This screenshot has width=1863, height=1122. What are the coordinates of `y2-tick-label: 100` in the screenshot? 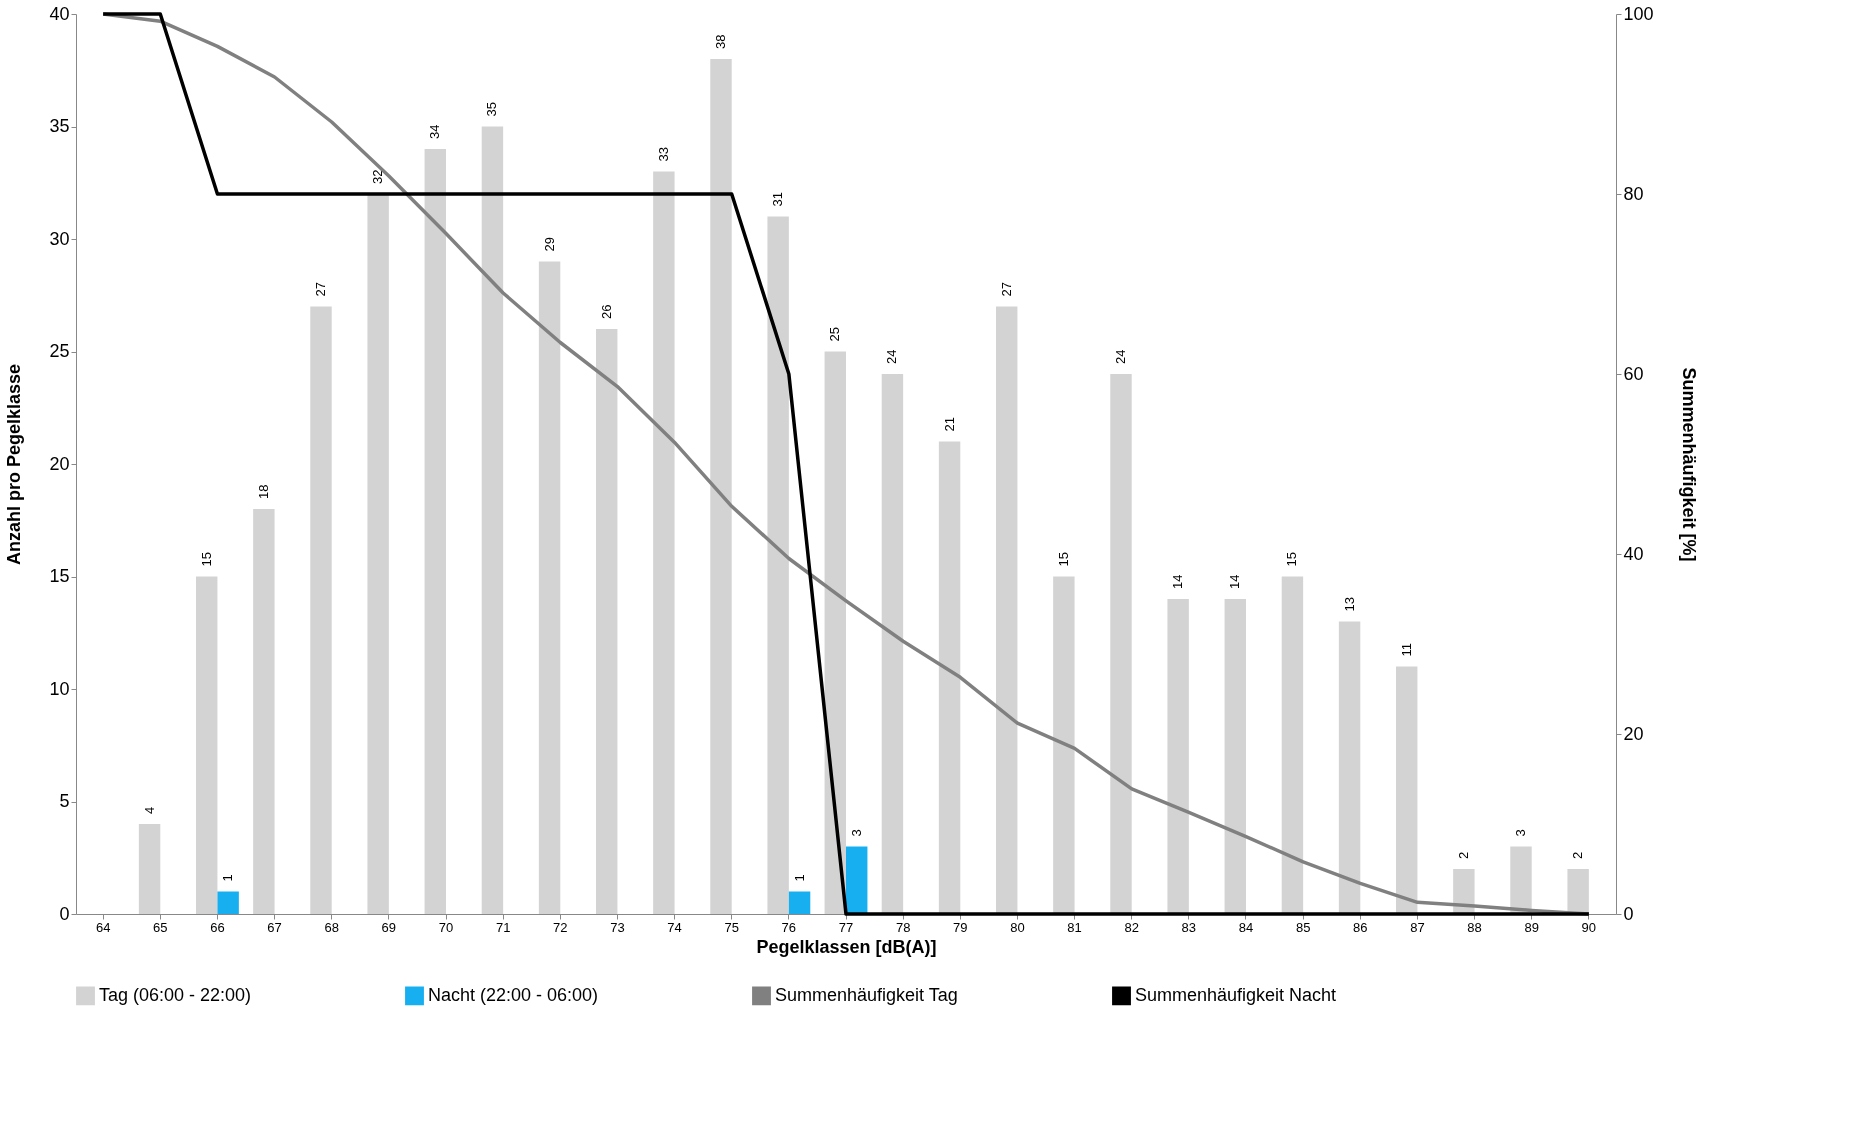 It's located at (1638, 13).